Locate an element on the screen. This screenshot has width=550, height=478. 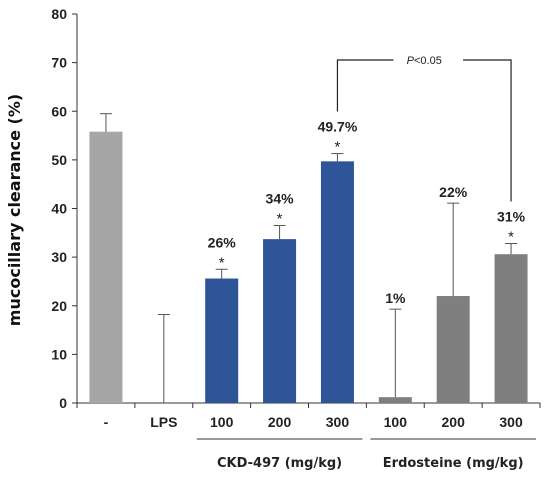
comparison-bracket: P<0.05 is located at coordinates (424, 128).